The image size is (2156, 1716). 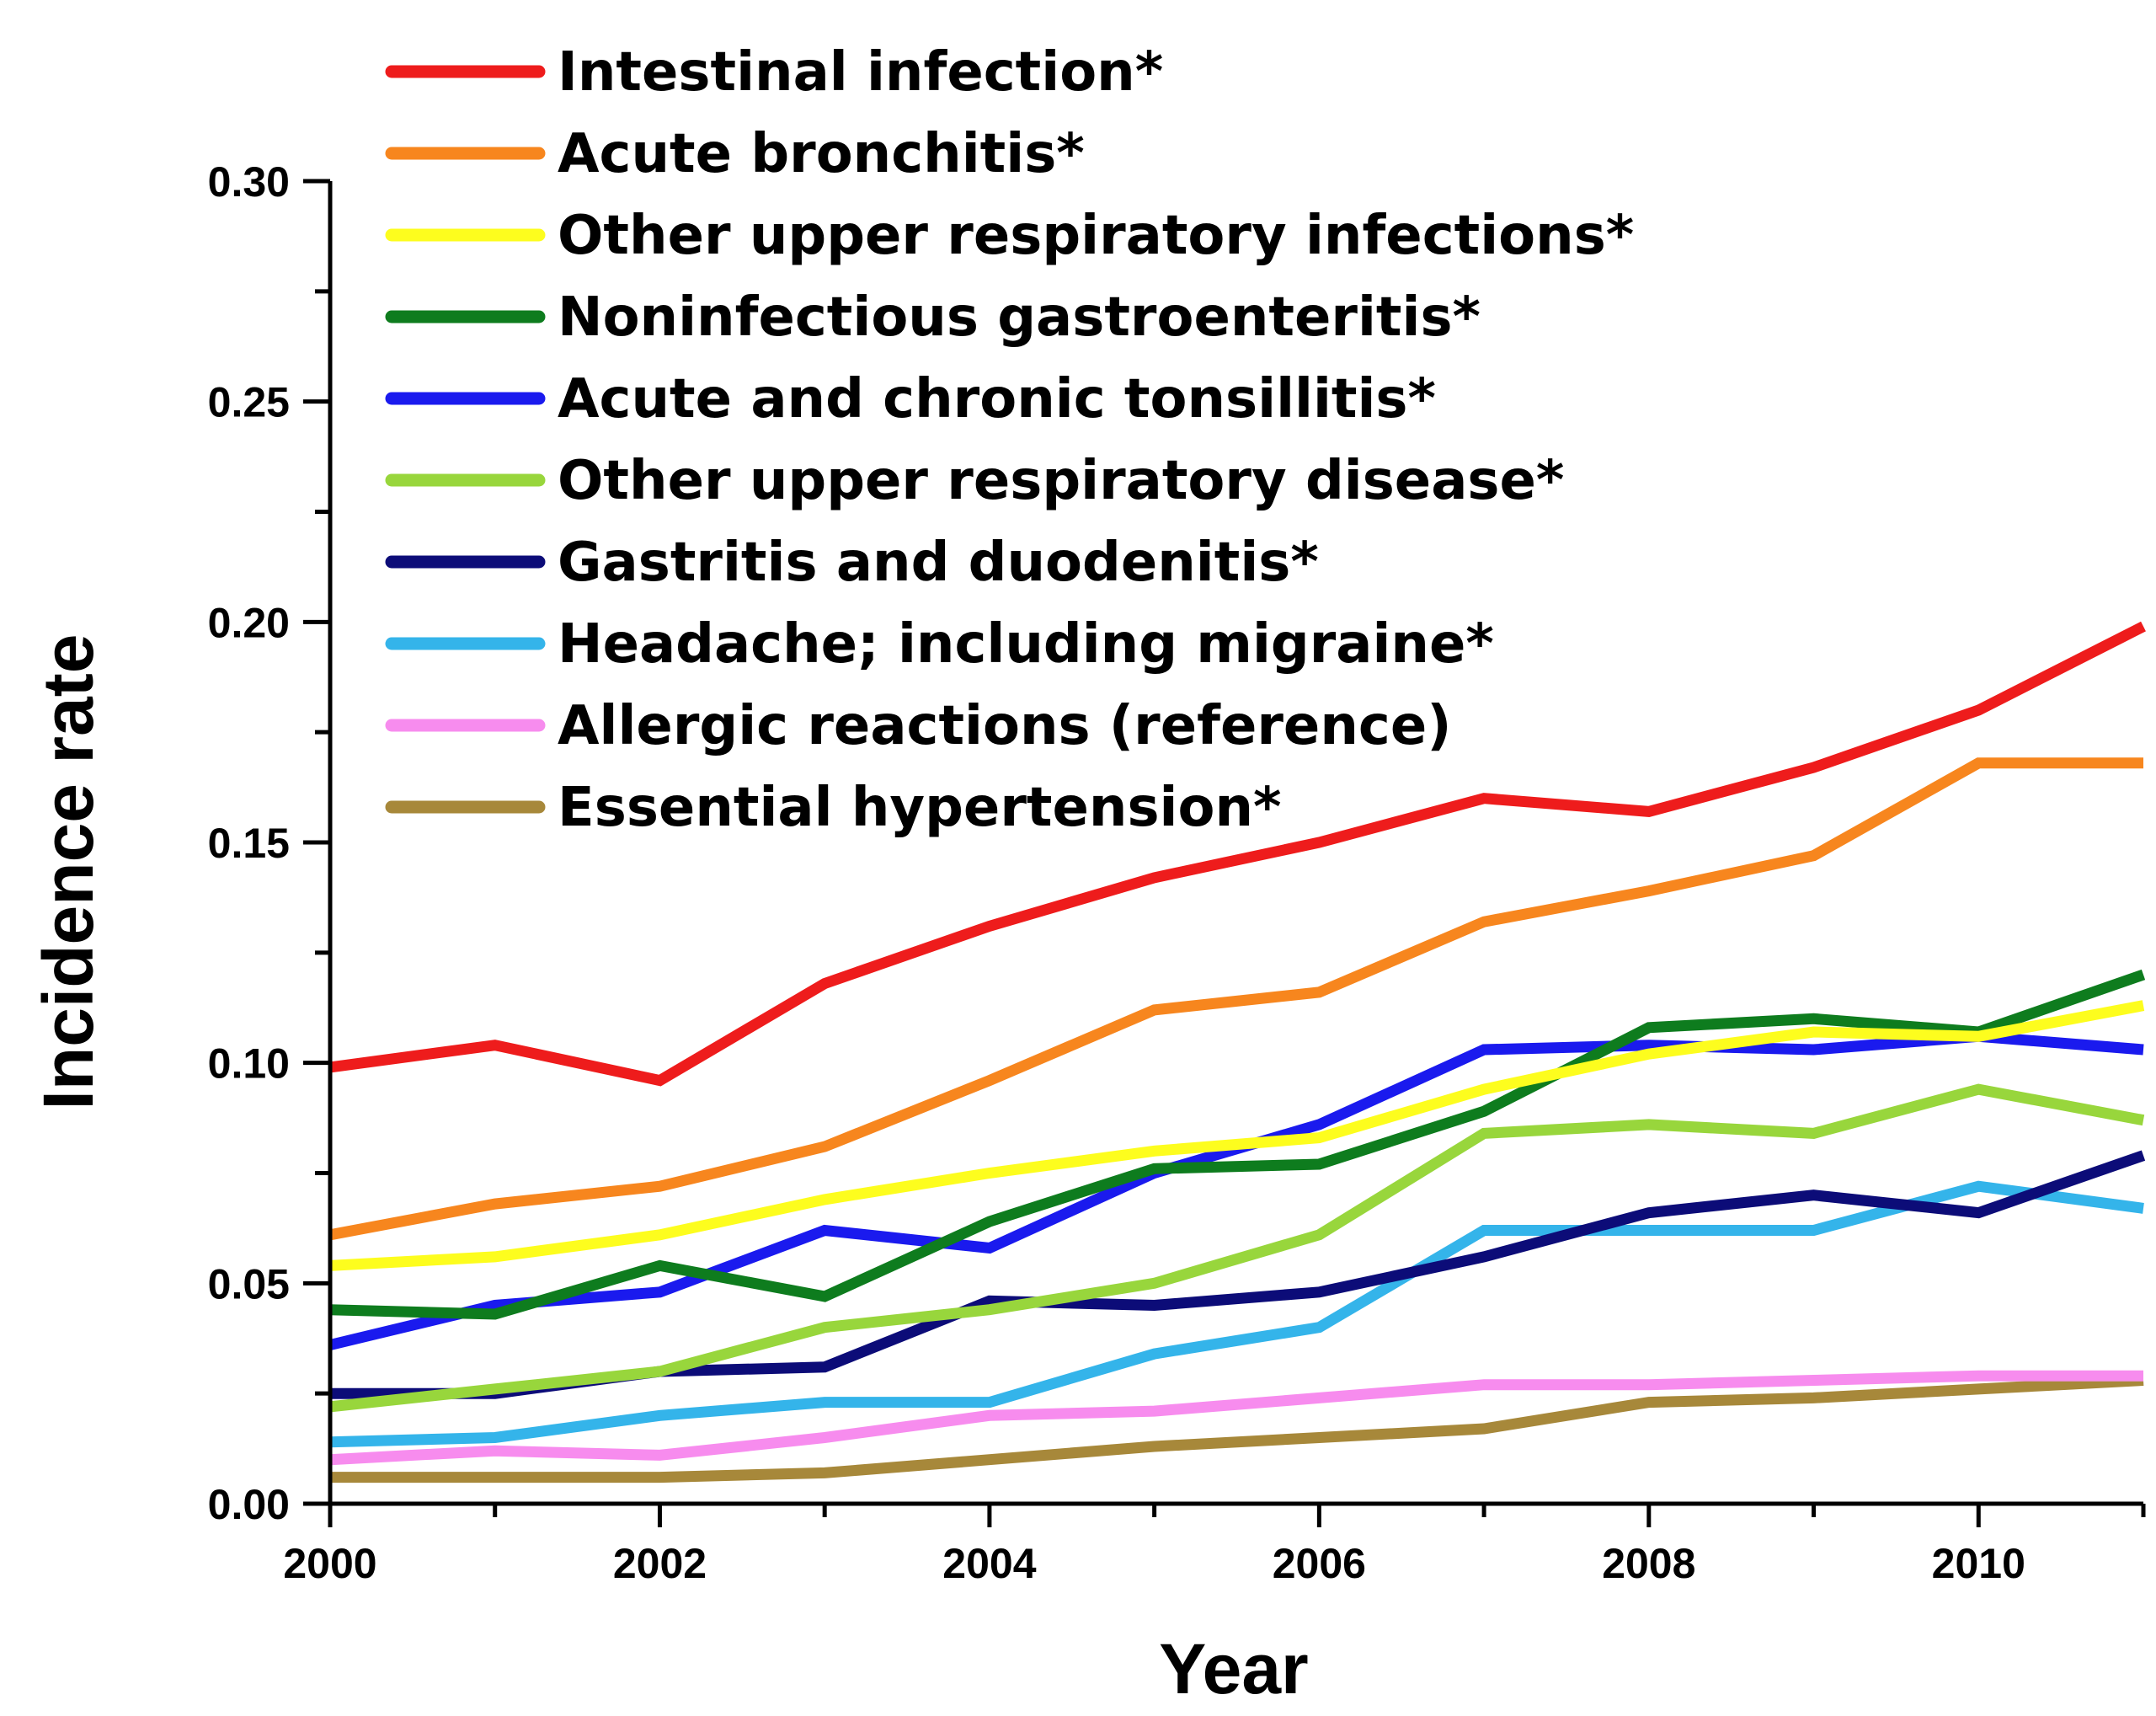 I want to click on x-tick-label: 2010, so click(x=1979, y=1563).